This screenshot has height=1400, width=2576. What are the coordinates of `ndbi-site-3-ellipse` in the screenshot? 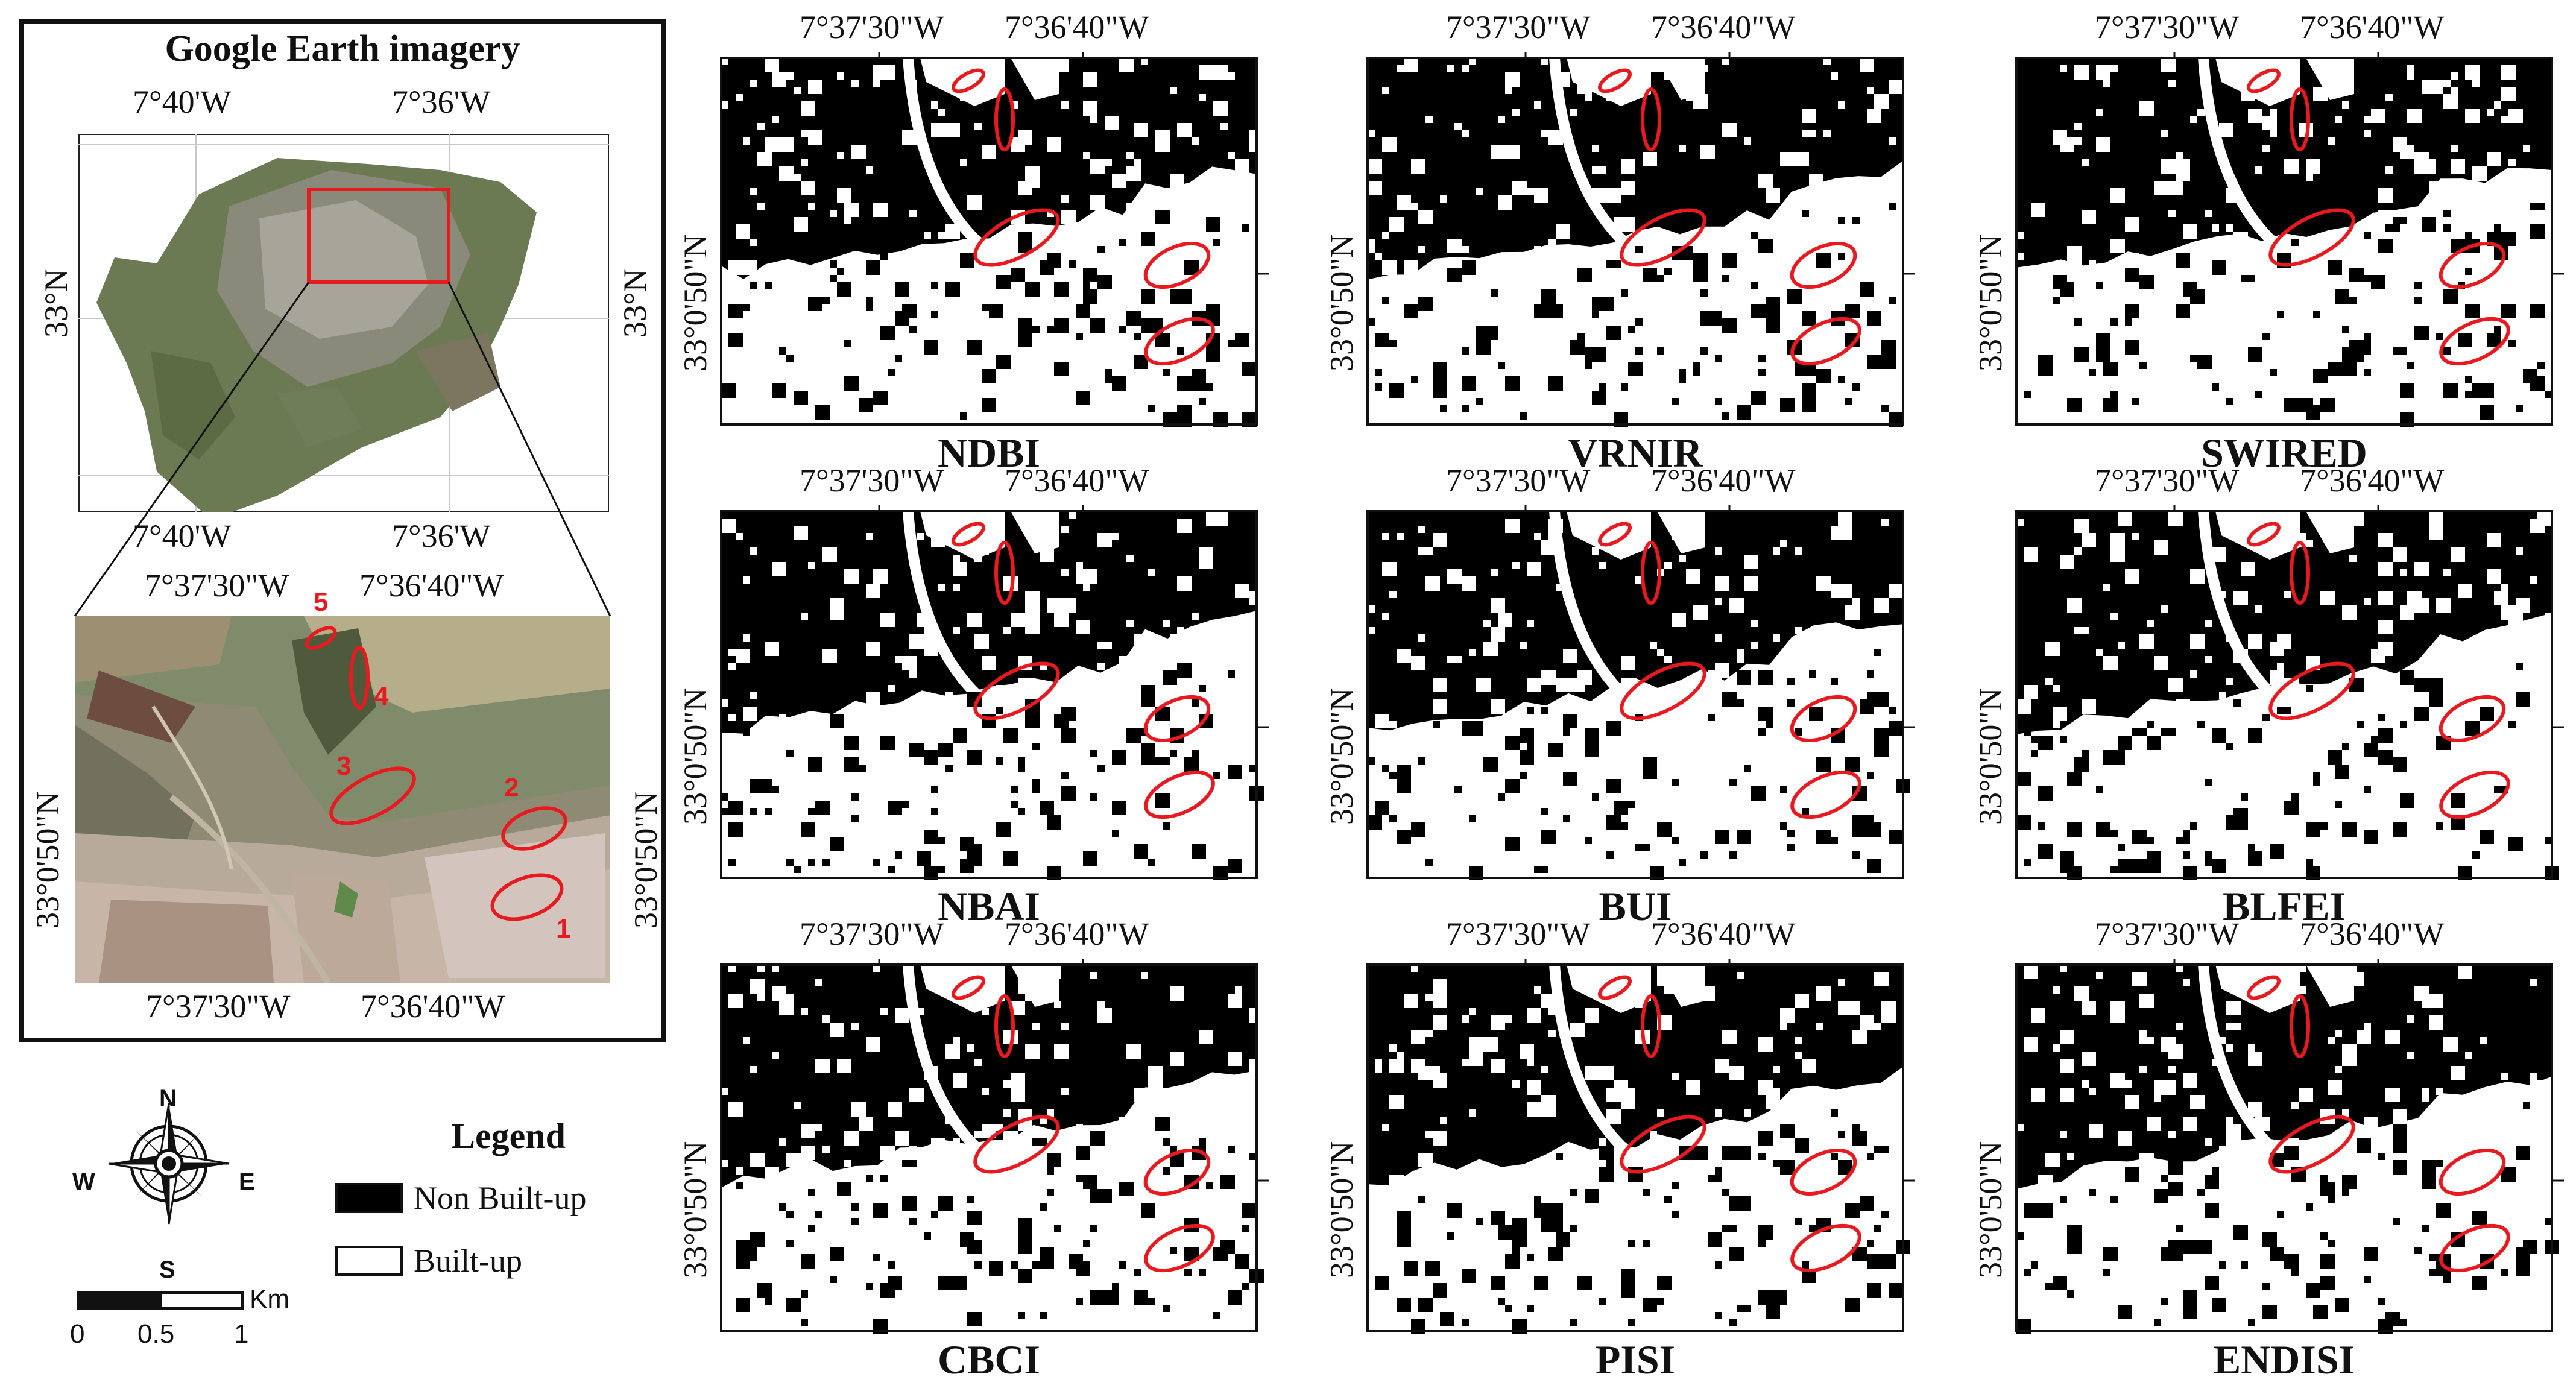 It's located at (1016, 237).